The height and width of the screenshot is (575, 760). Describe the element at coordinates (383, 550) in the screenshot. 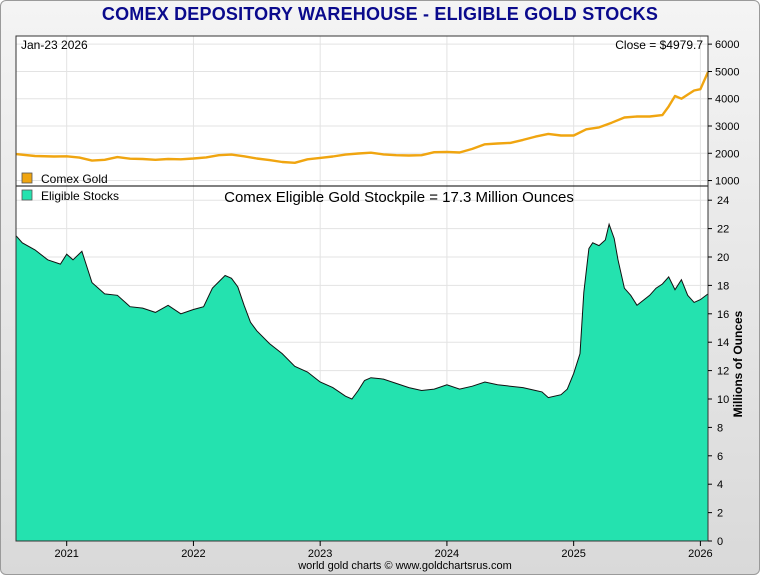

I see `x-axis: 2021 2022 2023 2024 2025 2026` at that location.